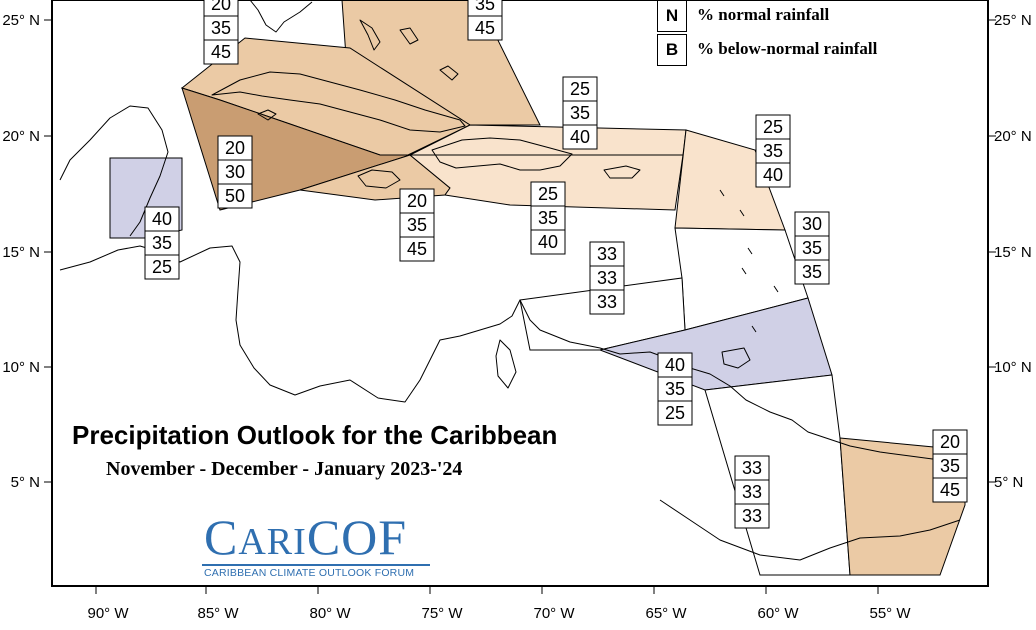 The width and height of the screenshot is (1036, 630). What do you see at coordinates (749, 261) in the screenshot?
I see `coast-lesser-antilles` at bounding box center [749, 261].